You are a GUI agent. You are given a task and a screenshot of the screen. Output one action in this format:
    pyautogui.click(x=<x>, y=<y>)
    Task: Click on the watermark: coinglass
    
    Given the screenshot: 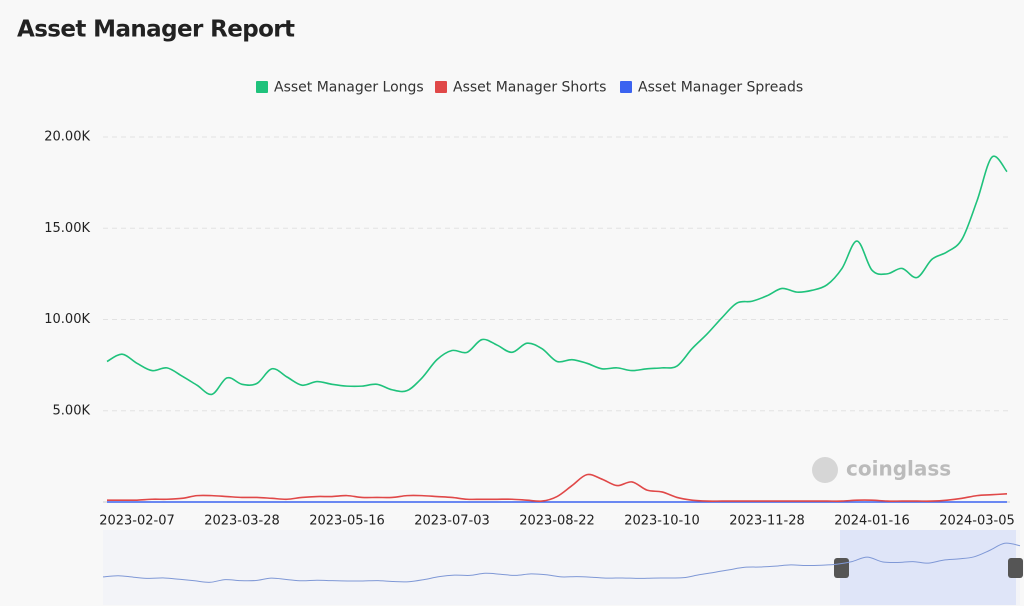 What is the action you would take?
    pyautogui.click(x=881, y=470)
    